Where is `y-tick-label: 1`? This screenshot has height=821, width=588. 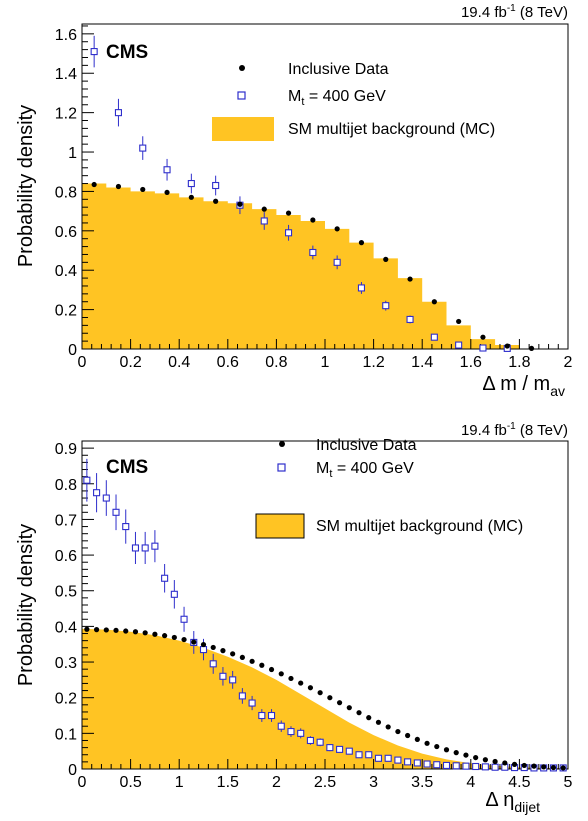 y-tick-label: 1 is located at coordinates (72, 153).